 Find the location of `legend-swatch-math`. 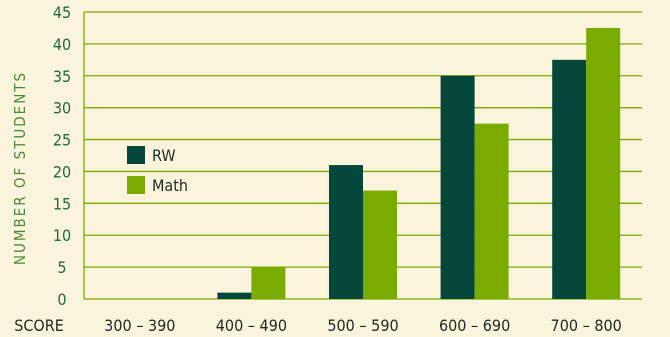

legend-swatch-math is located at coordinates (136, 185).